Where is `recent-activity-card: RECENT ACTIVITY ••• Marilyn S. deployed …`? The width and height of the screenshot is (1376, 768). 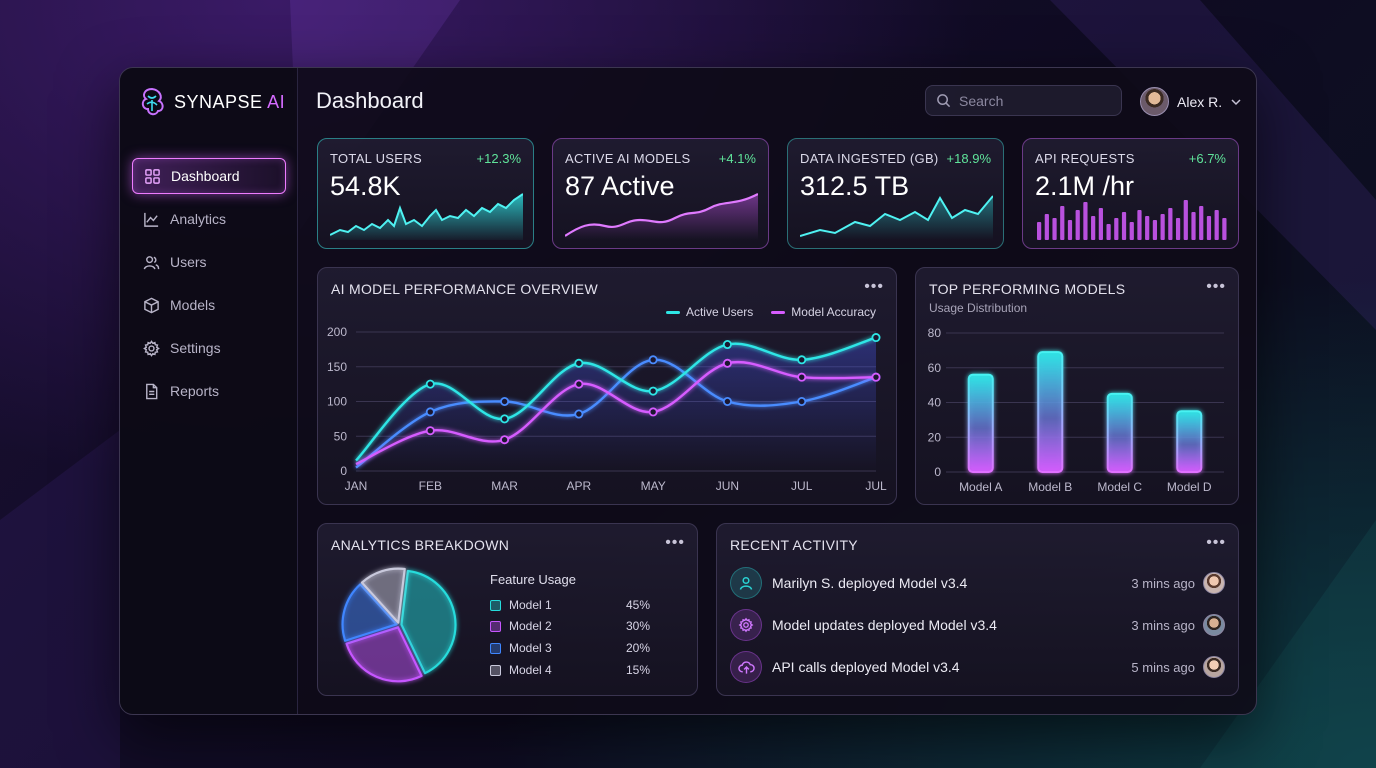
recent-activity-card: RECENT ACTIVITY ••• Marilyn S. deployed … is located at coordinates (977, 609).